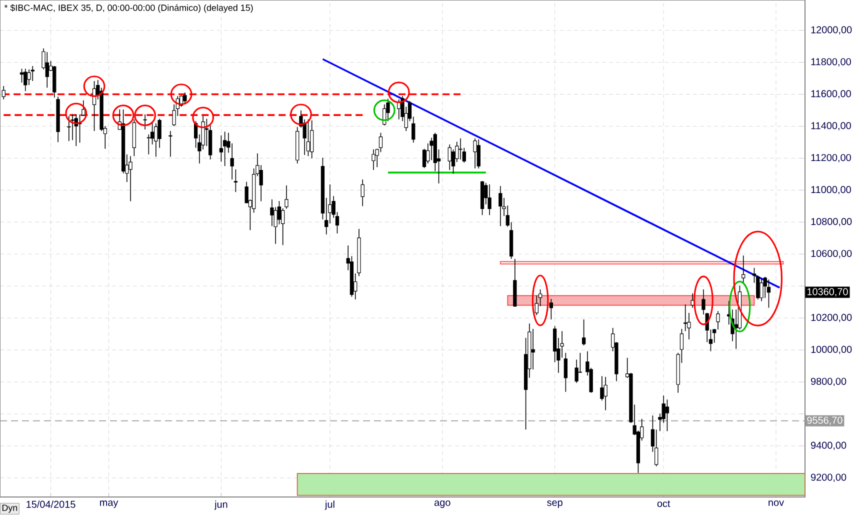  What do you see at coordinates (831, 222) in the screenshot?
I see `y-tick-label: 10800,00` at bounding box center [831, 222].